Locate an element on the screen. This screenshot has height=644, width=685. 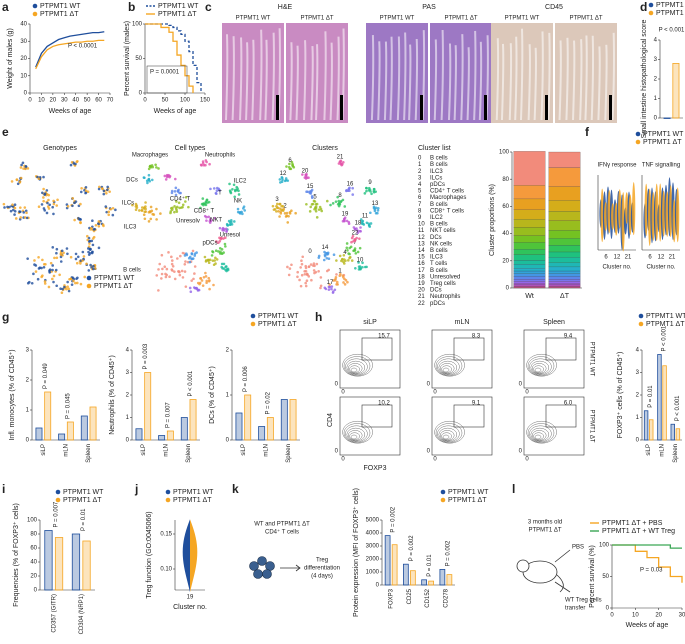
cluster-label: 4 is located at coordinates (345, 253).